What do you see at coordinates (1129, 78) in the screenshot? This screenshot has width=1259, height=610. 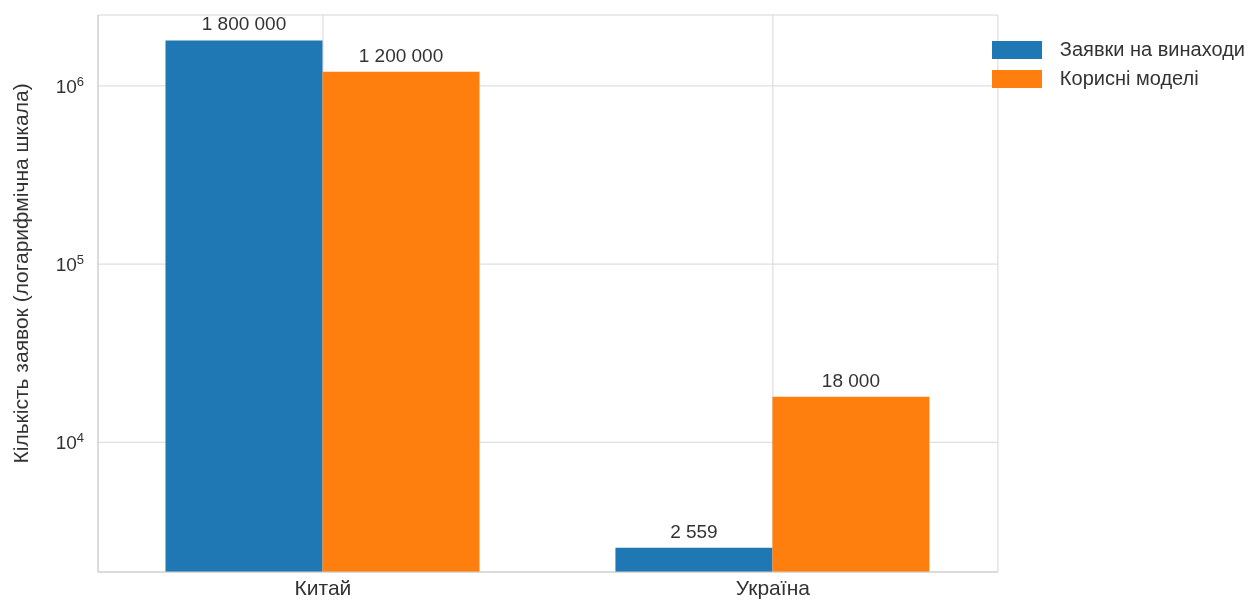 I see `legend-label: Корисні моделі` at bounding box center [1129, 78].